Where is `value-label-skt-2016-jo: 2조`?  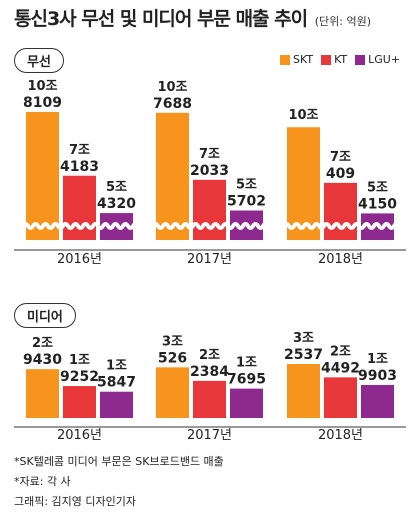 value-label-skt-2016-jo: 2조 is located at coordinates (42, 343).